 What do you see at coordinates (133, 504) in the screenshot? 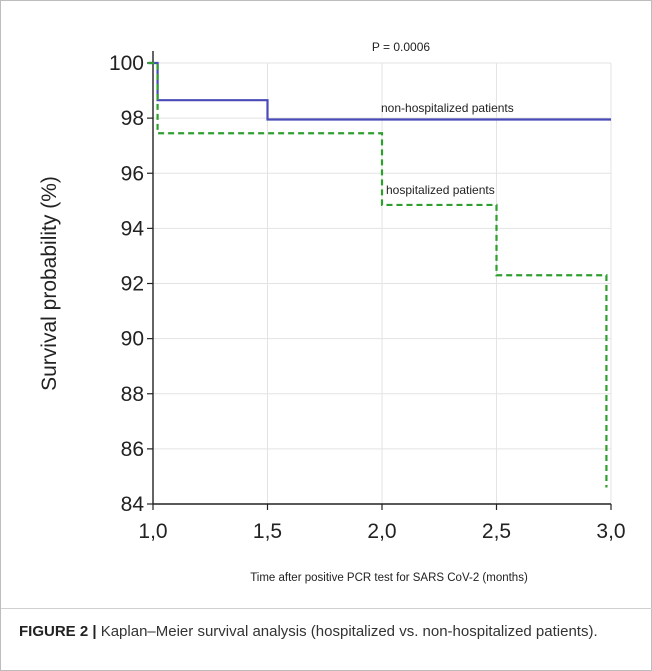
I see `y-tick-label: 84` at bounding box center [133, 504].